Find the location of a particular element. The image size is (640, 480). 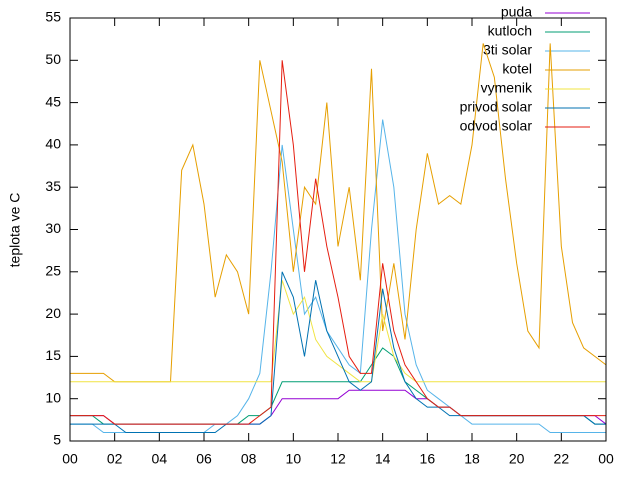

y-tick-label: 10 is located at coordinates (53, 397).